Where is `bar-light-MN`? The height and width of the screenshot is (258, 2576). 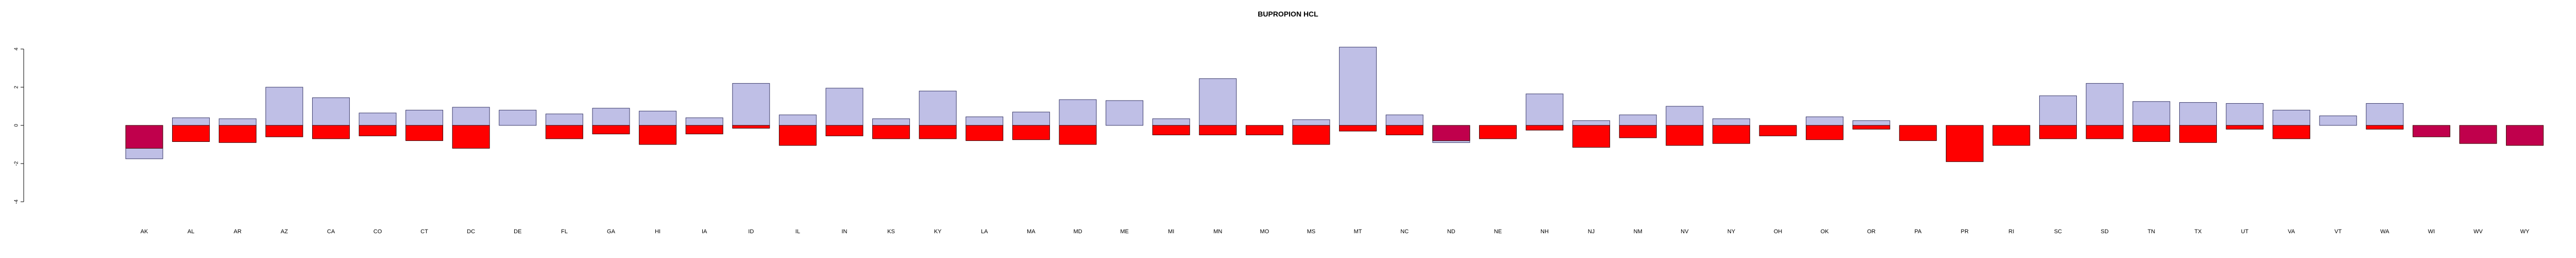 bar-light-MN is located at coordinates (1218, 102).